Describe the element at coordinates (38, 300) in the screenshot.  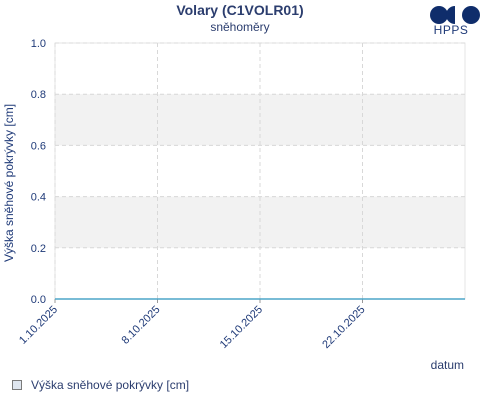
I see `y-tick-label: 0.0` at that location.